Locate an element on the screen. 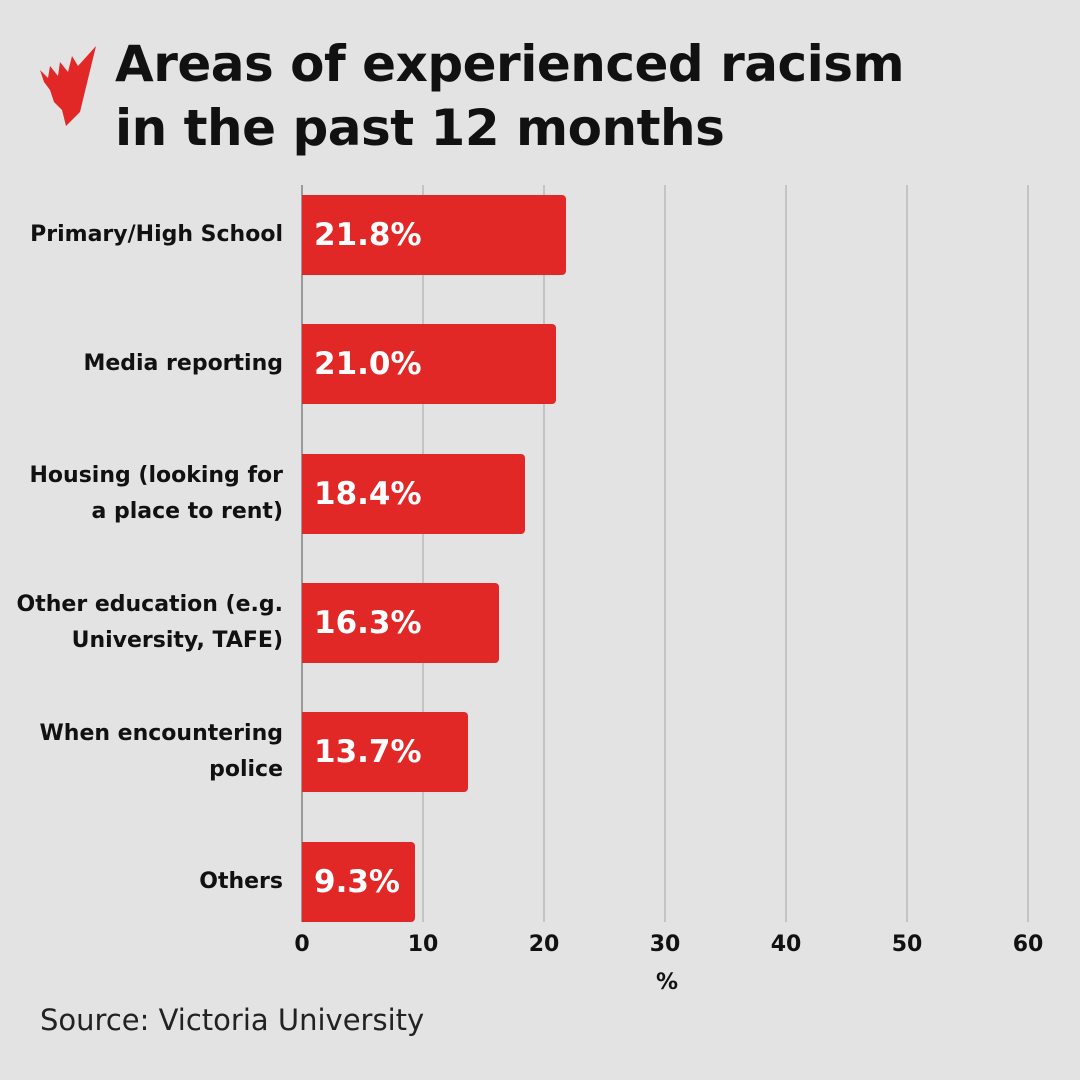 This screenshot has height=1080, width=1080. x-tick-label: 50 is located at coordinates (907, 944).